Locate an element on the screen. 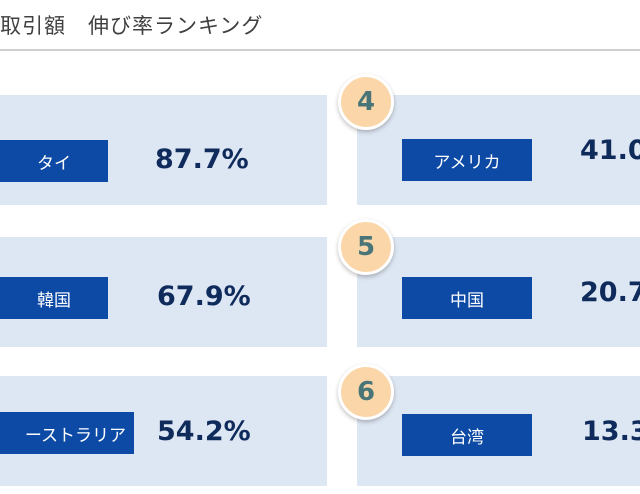 The image size is (640, 494). rank-badge-5: 5 is located at coordinates (366, 247).